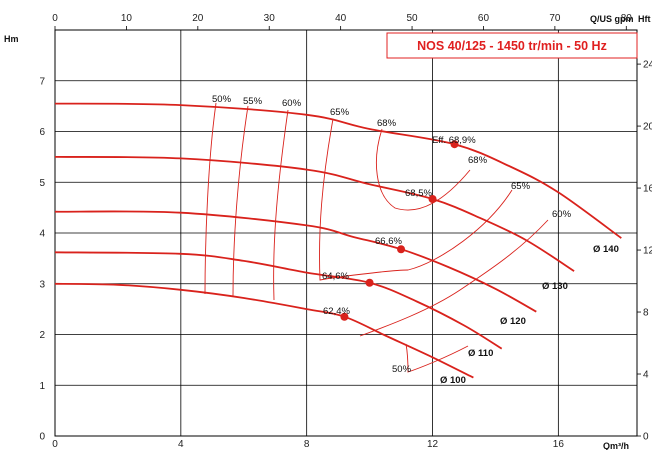 This screenshot has height=450, width=652. What do you see at coordinates (647, 65) in the screenshot?
I see `y-right-tick-label: 24` at bounding box center [647, 65].